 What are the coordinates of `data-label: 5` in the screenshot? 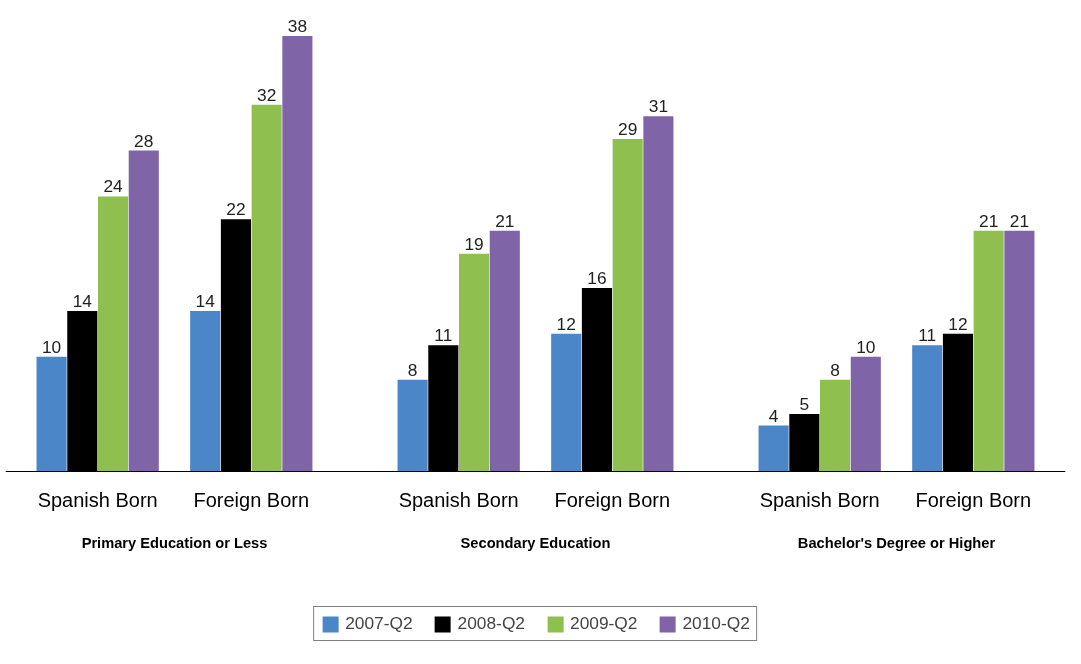 It's located at (804, 404).